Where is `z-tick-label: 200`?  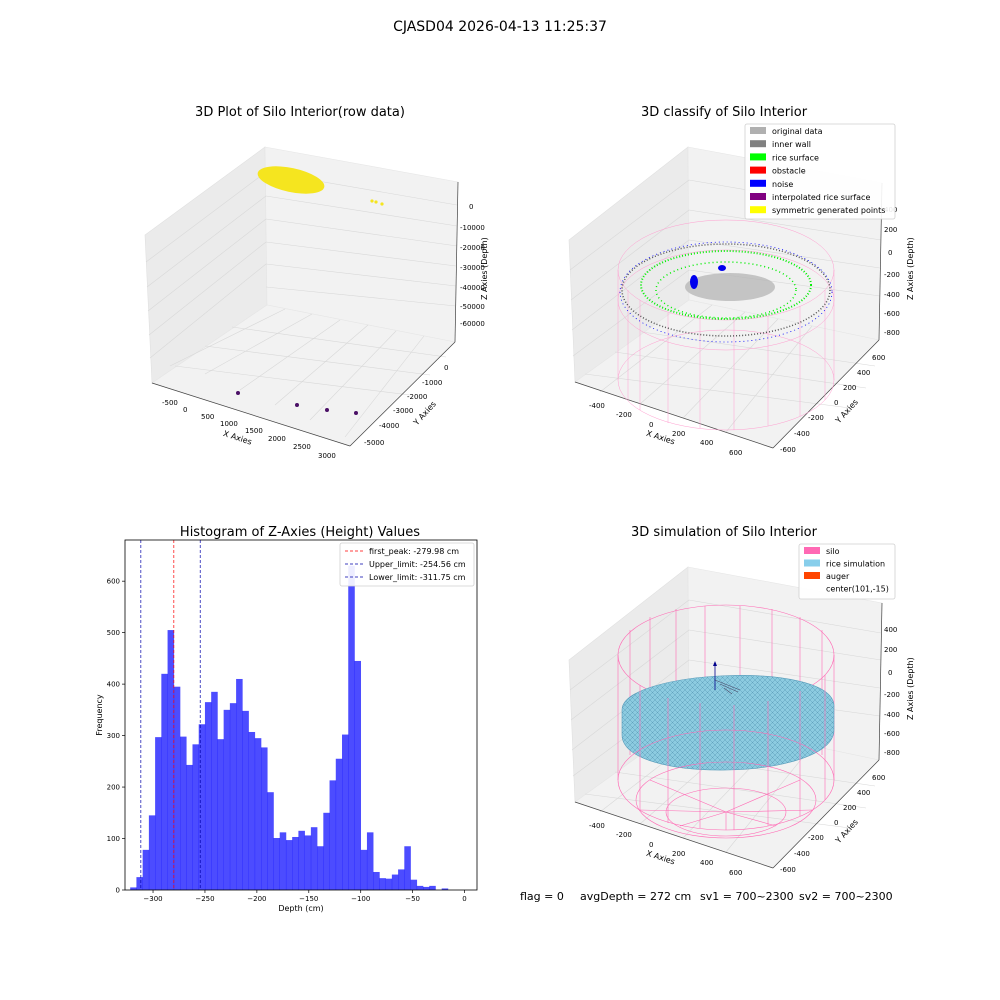 z-tick-label: 200 is located at coordinates (890, 650).